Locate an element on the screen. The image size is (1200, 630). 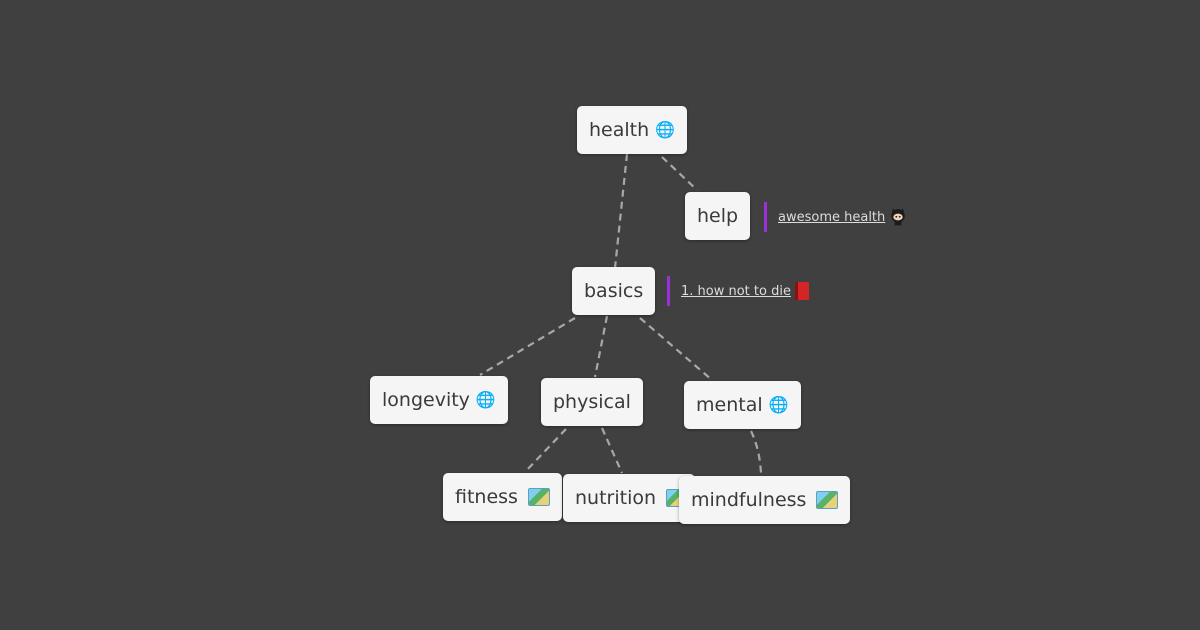
node-longevity: longevity 🌐 is located at coordinates (439, 400).